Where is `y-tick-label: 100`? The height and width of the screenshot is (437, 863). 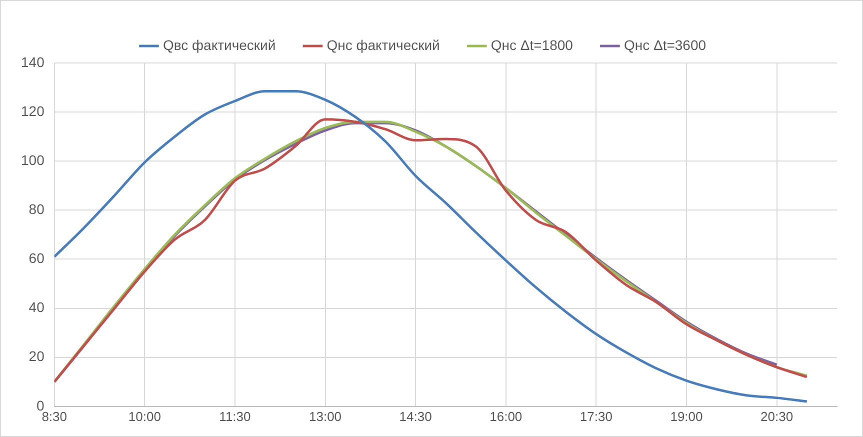 y-tick-label: 100 is located at coordinates (33, 160).